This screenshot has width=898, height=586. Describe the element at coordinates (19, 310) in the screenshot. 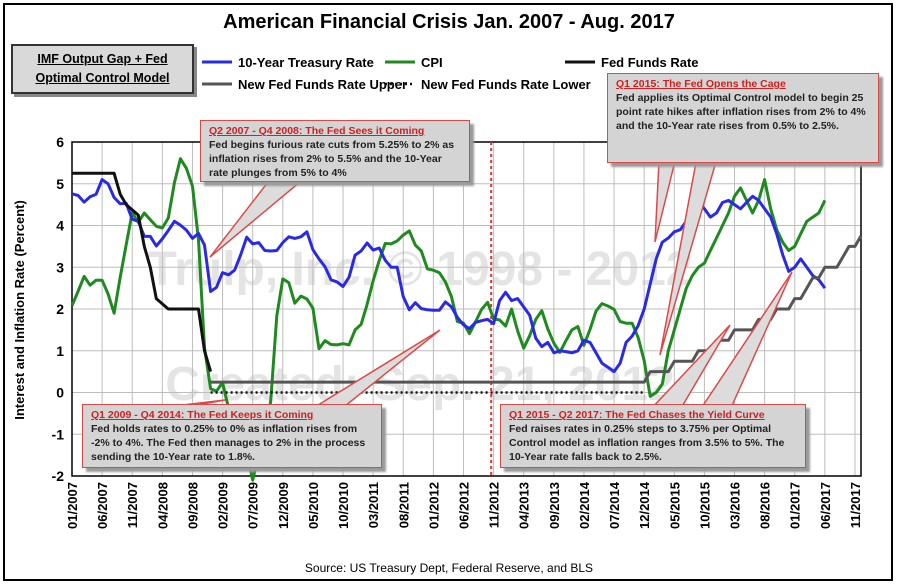

I see `y-axis-label: Interest and Inflation Rate (Percent)` at that location.